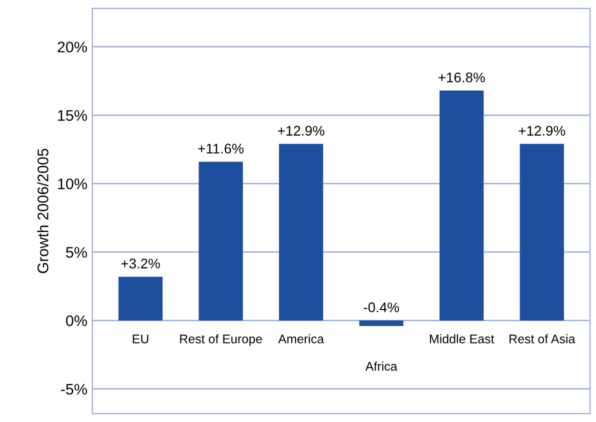 The width and height of the screenshot is (596, 422). Describe the element at coordinates (221, 149) in the screenshot. I see `data-label: +11.6%` at that location.